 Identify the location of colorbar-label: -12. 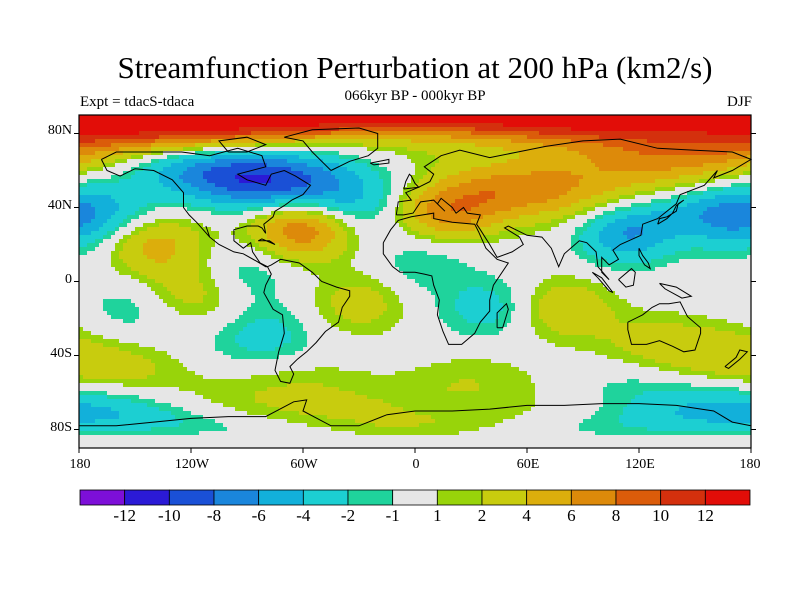
(124, 515).